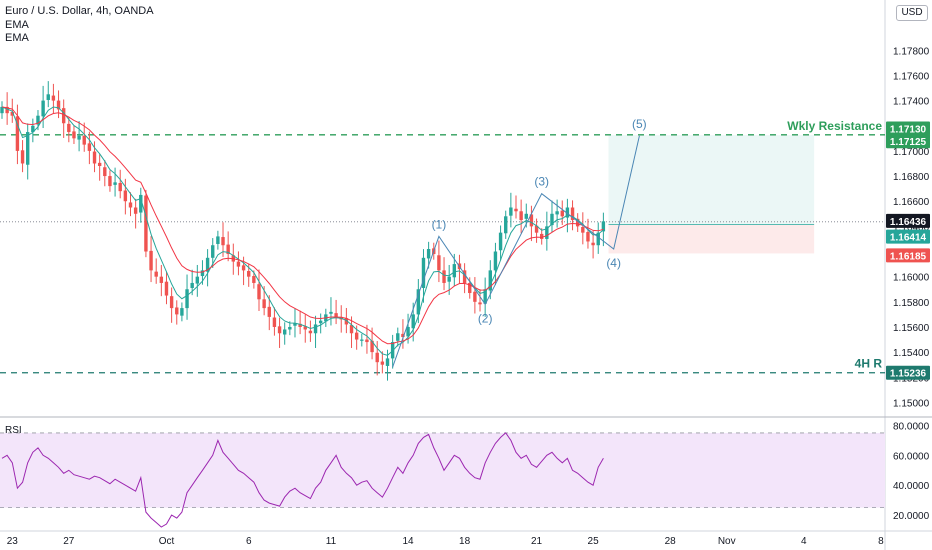  I want to click on wave-label: (4), so click(613, 263).